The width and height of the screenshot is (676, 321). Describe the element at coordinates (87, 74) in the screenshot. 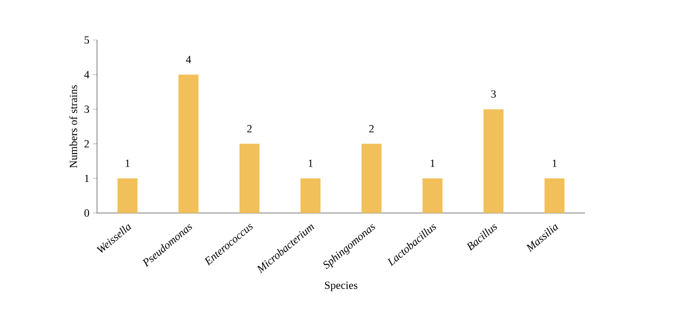

I see `y-tick-label: 4` at that location.